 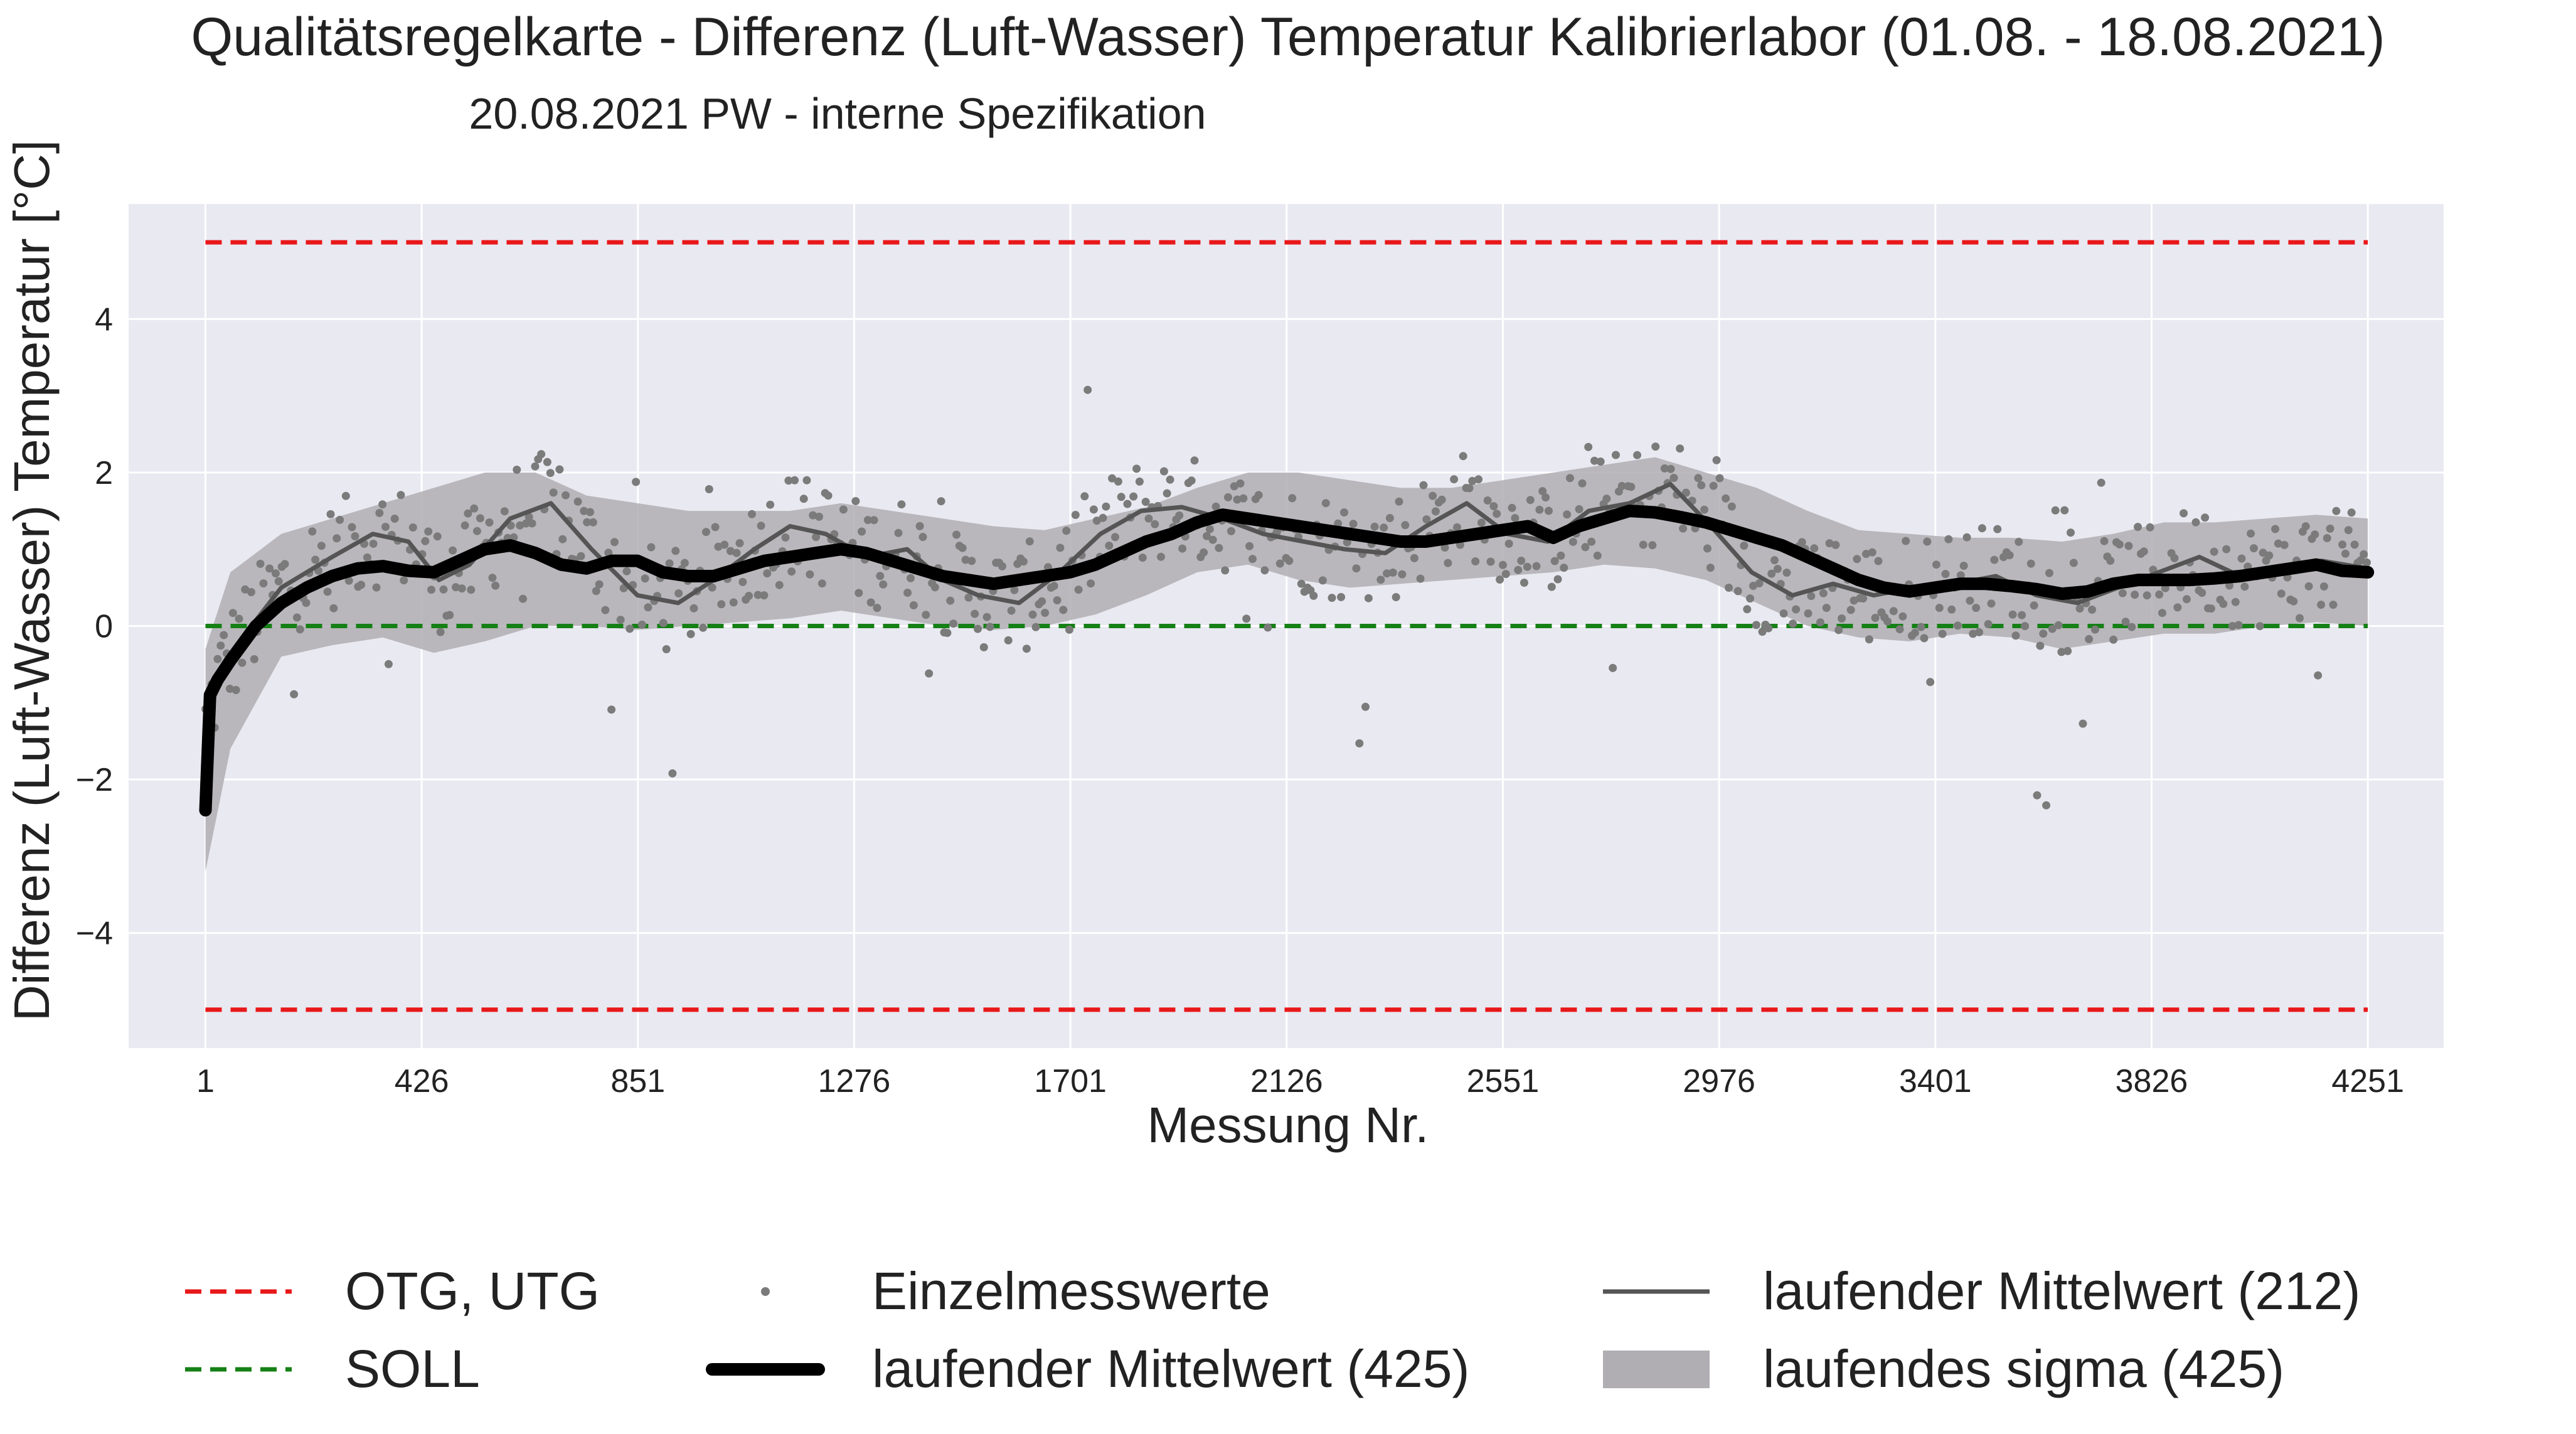 I want to click on x-tick-label: 3401, so click(x=1935, y=1081).